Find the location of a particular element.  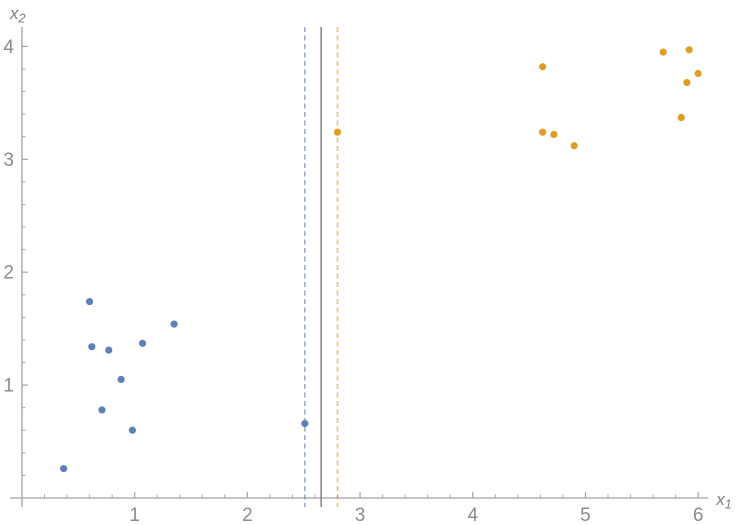

y-axis-label-subscript: 2 is located at coordinates (22, 19).